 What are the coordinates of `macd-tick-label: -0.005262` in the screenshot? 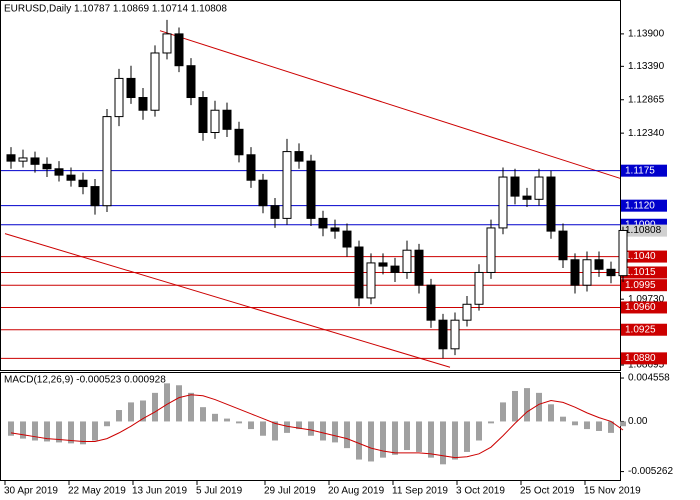 It's located at (650, 471).